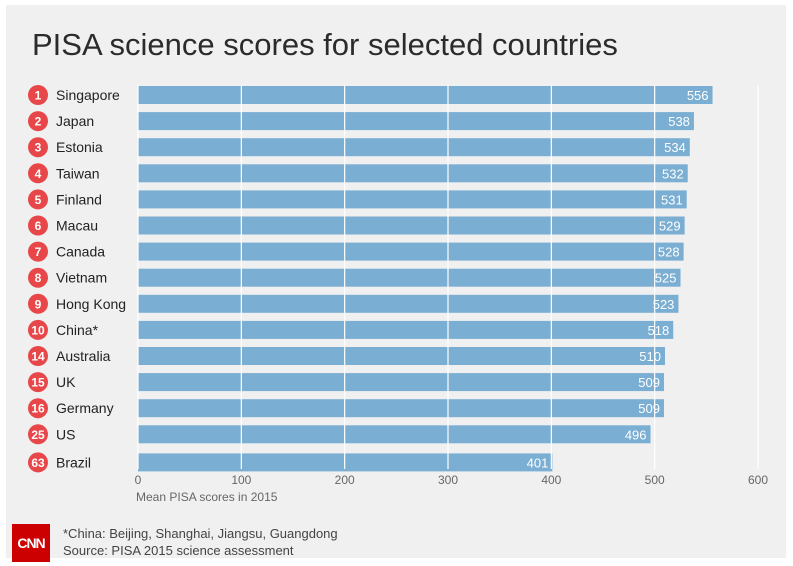  What do you see at coordinates (91, 304) in the screenshot?
I see `category-label: Hong Kong` at bounding box center [91, 304].